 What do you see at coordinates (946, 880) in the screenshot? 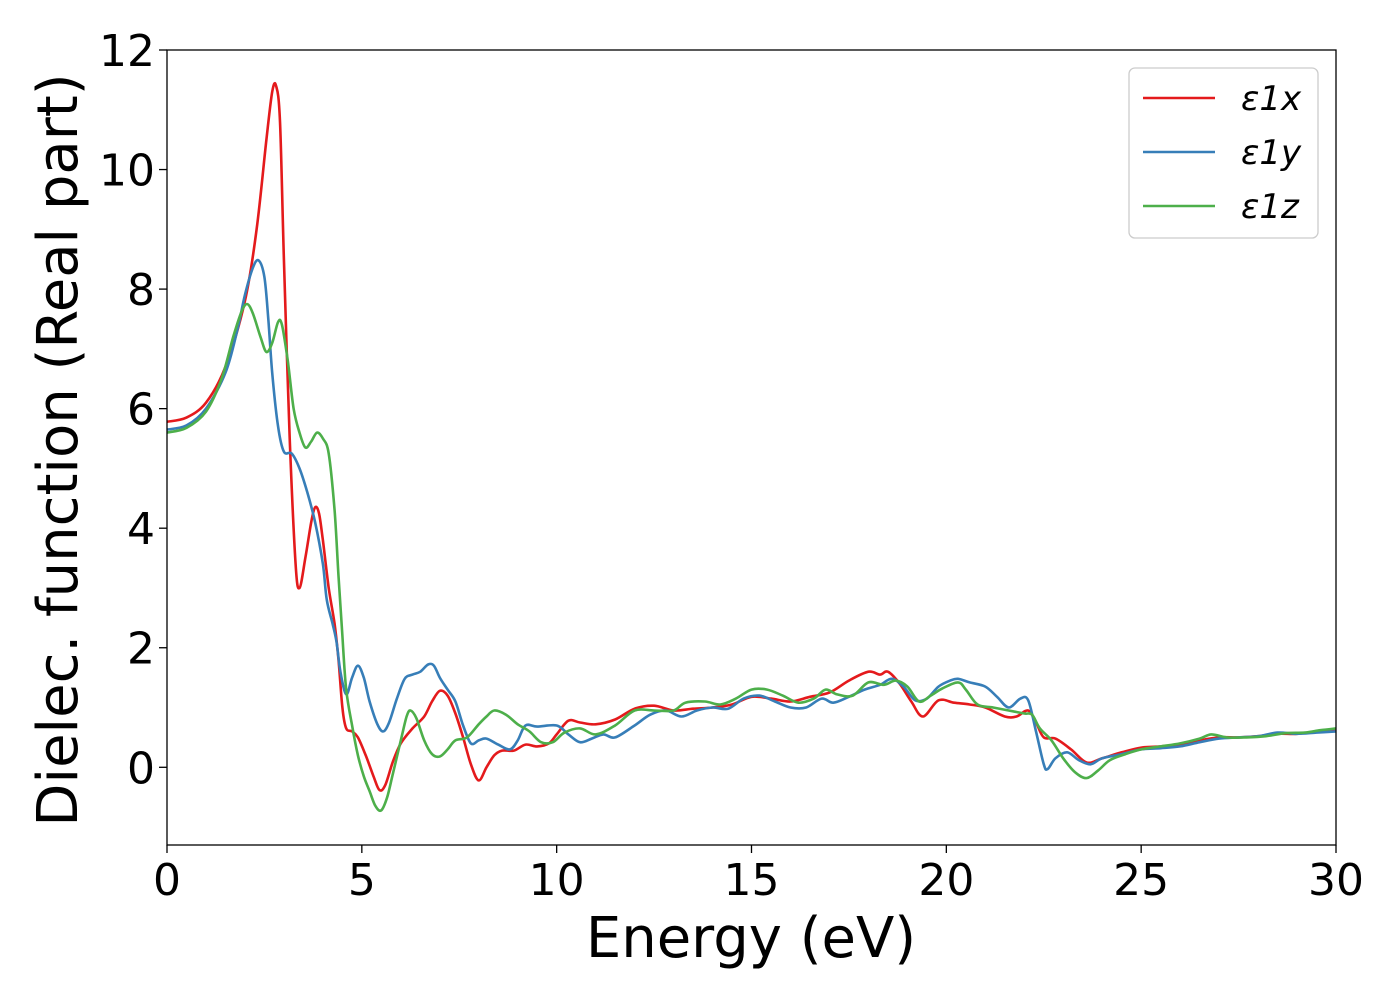
I see `x-tick-label: 20` at bounding box center [946, 880].